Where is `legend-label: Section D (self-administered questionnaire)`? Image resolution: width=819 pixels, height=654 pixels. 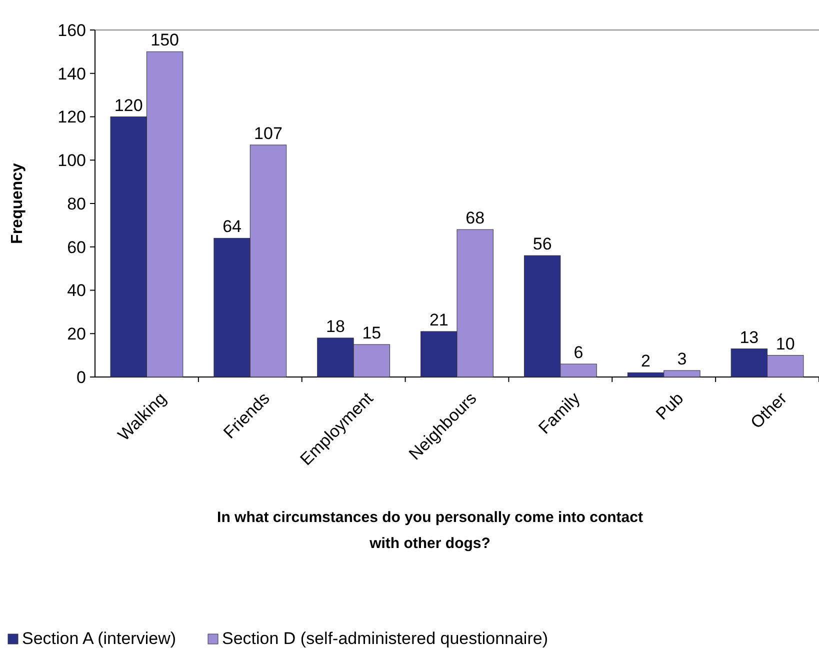
legend-label: Section D (self-administered questionnaire) is located at coordinates (385, 638).